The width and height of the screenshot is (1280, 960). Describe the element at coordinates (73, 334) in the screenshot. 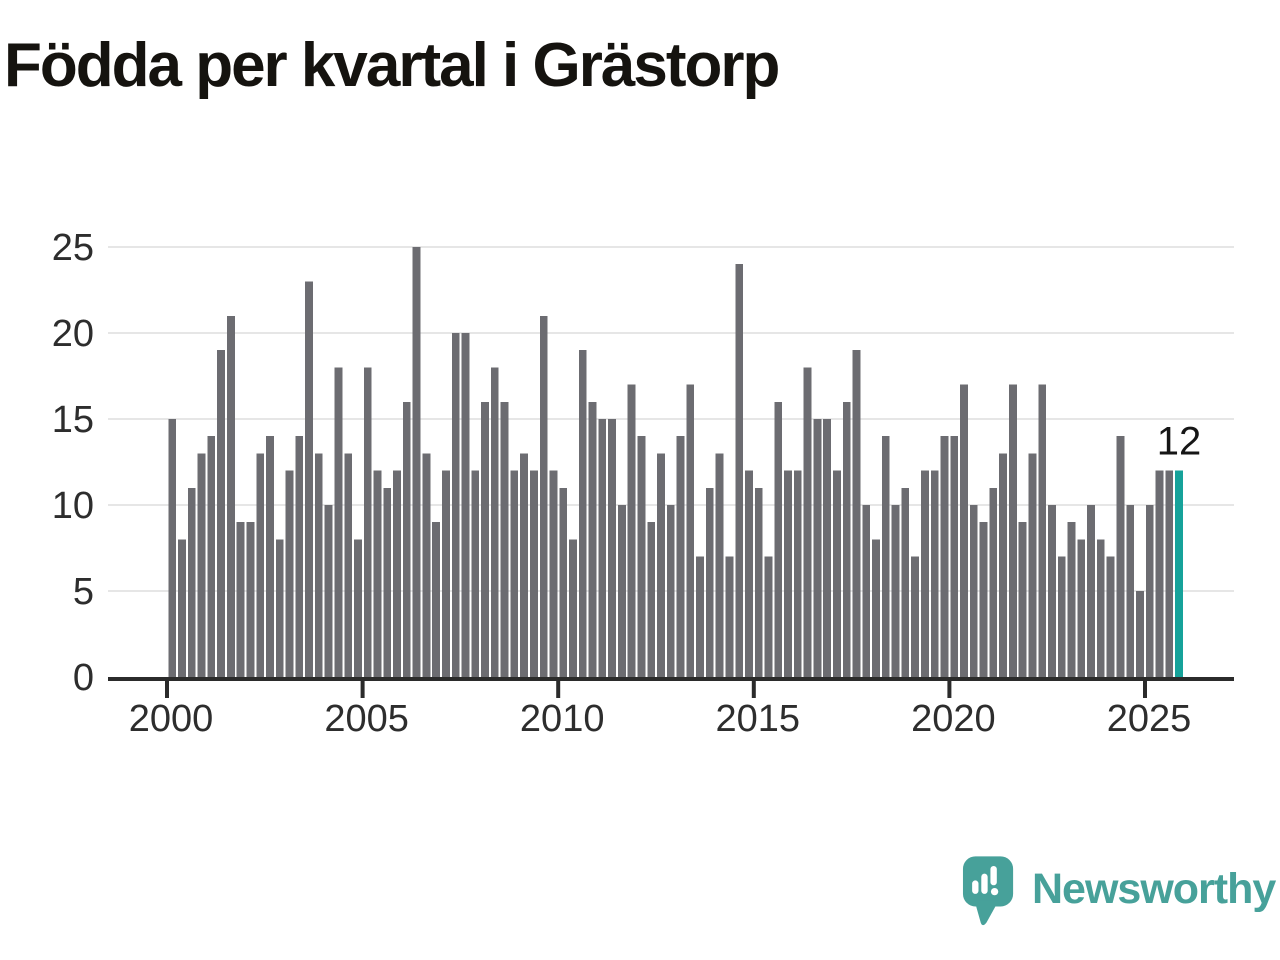

I see `y-axis-tick-label: 20` at that location.